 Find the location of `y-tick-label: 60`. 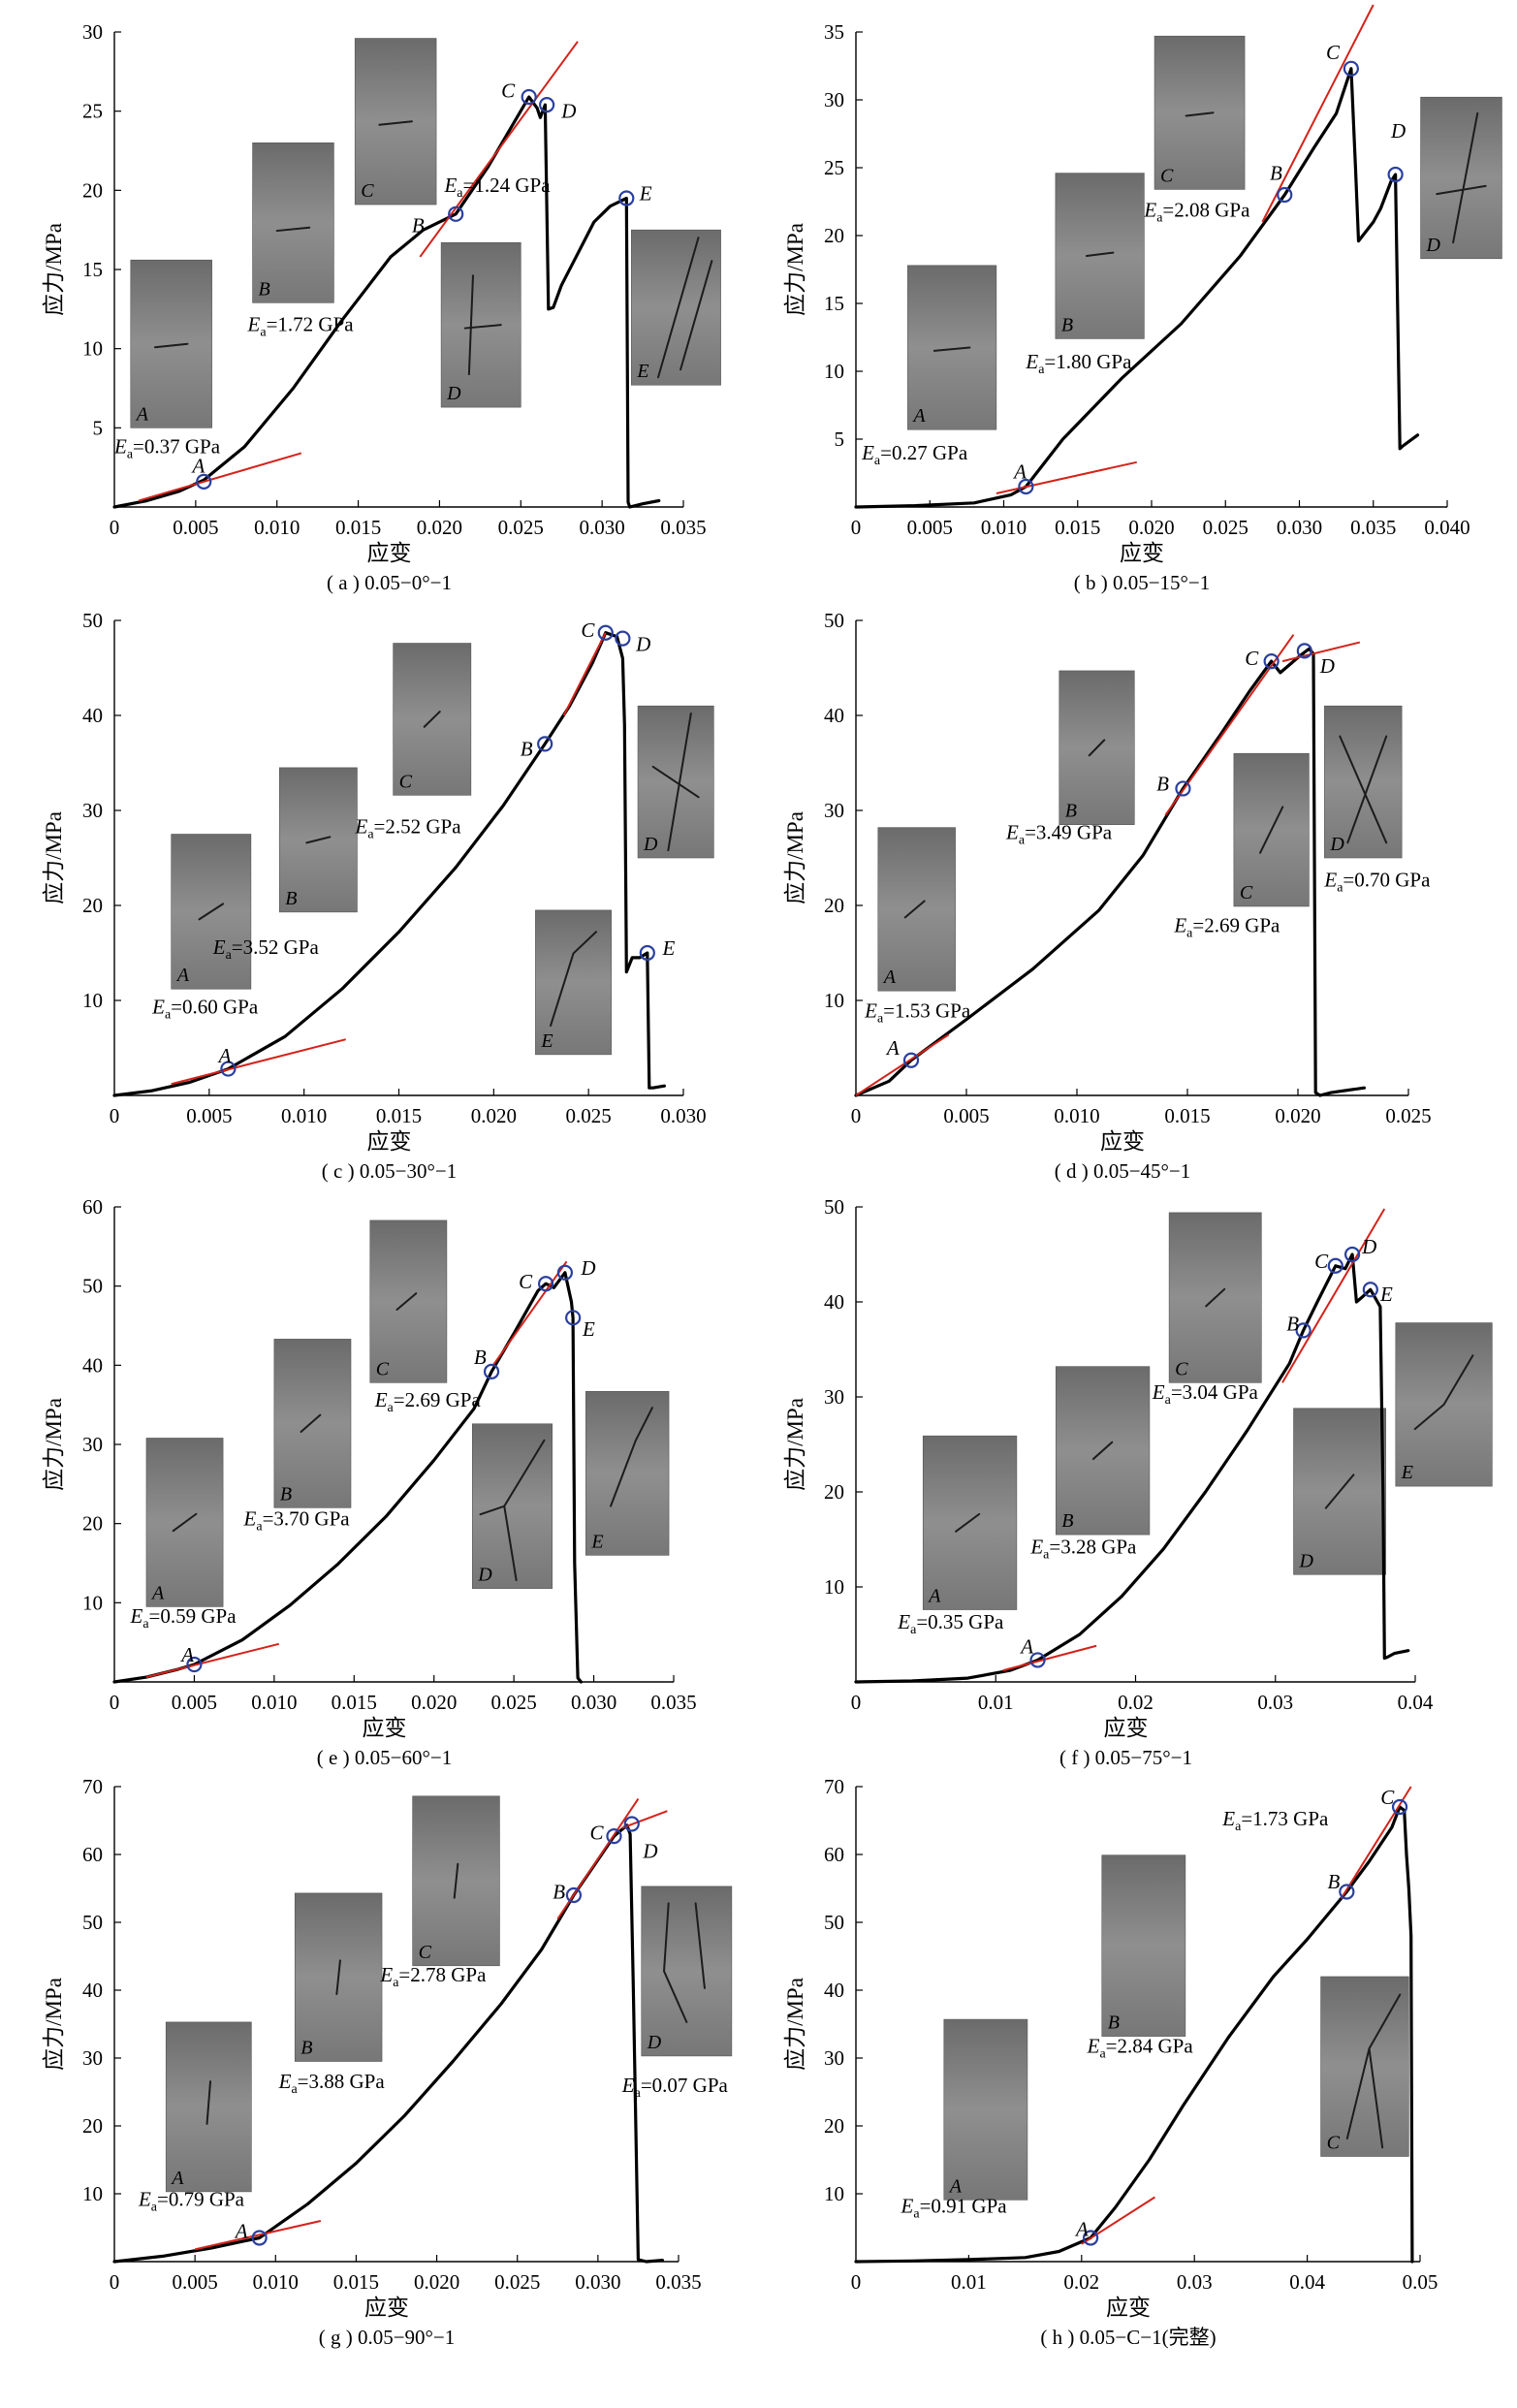

y-tick-label: 60 is located at coordinates (92, 1207).